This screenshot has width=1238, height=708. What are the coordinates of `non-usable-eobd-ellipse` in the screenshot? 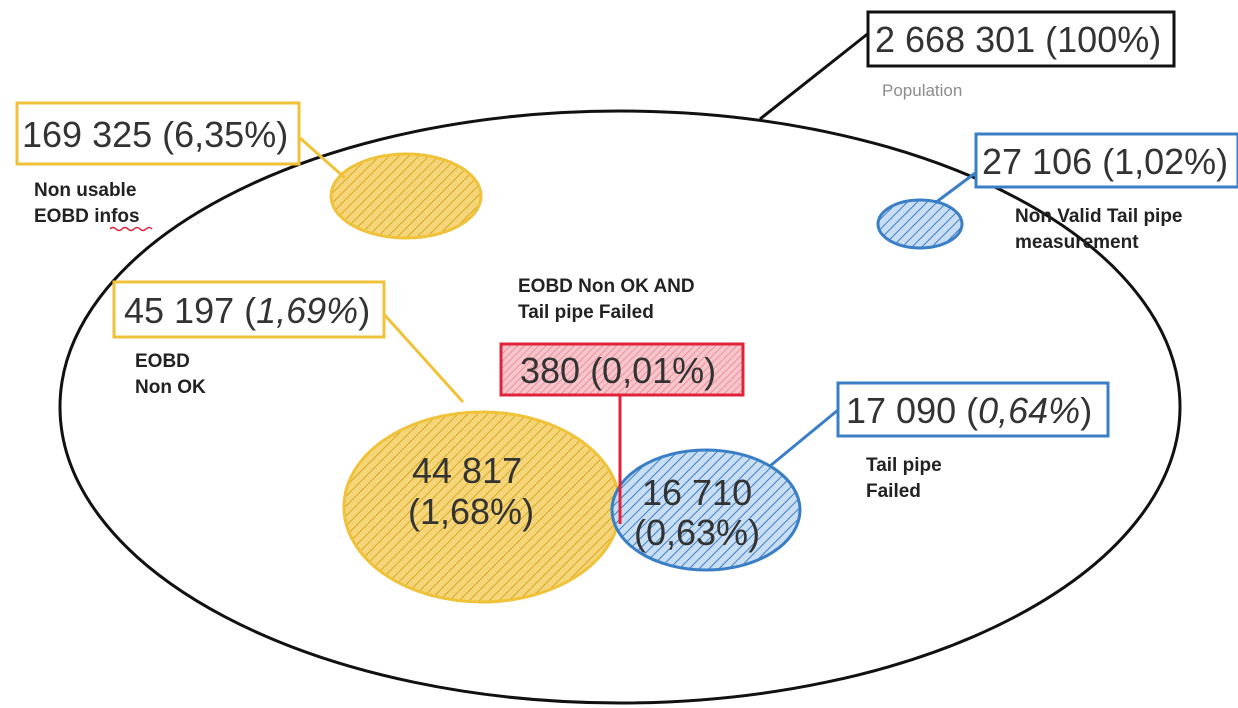 It's located at (406, 196).